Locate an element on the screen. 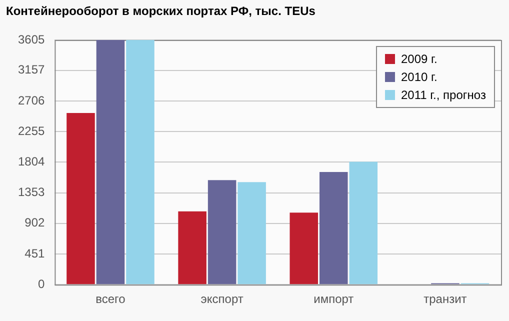  y-tick-label: 1353 is located at coordinates (32, 192).